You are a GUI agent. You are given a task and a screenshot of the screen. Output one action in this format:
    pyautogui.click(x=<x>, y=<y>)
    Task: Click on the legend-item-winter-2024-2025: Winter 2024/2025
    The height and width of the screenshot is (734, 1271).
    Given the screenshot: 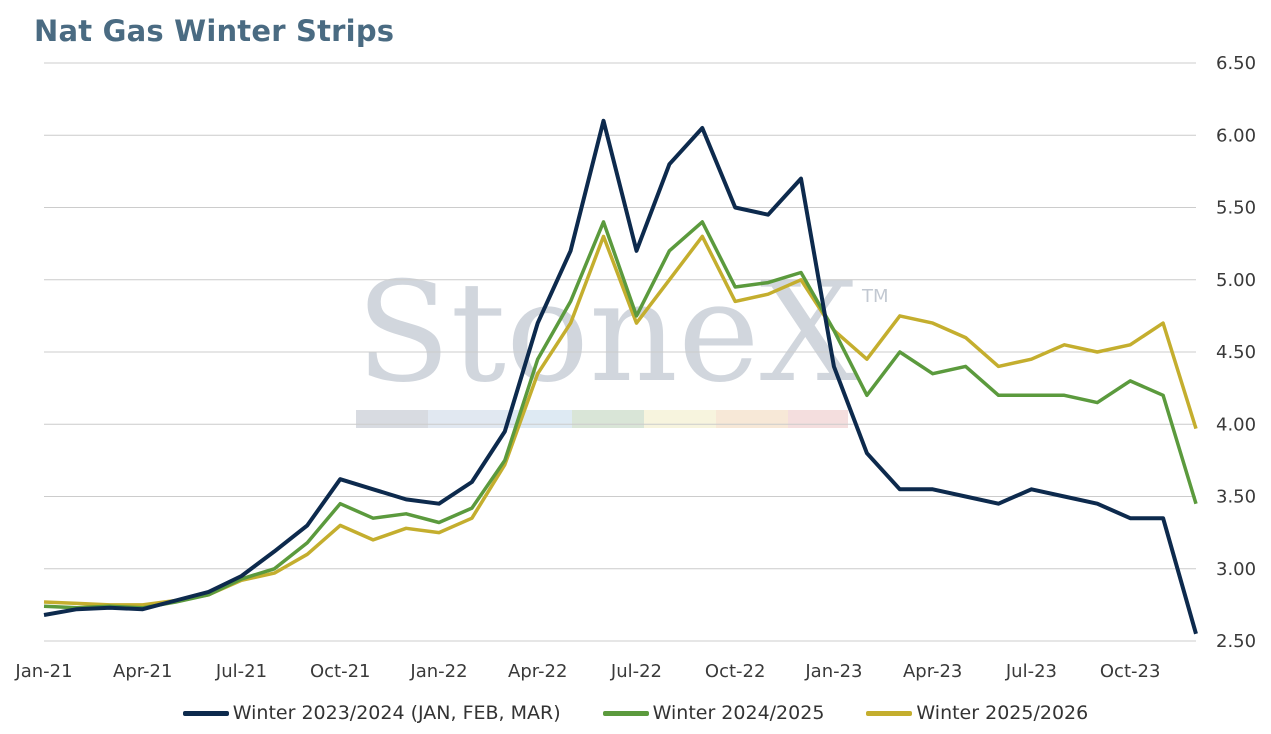 What is the action you would take?
    pyautogui.click(x=713, y=713)
    